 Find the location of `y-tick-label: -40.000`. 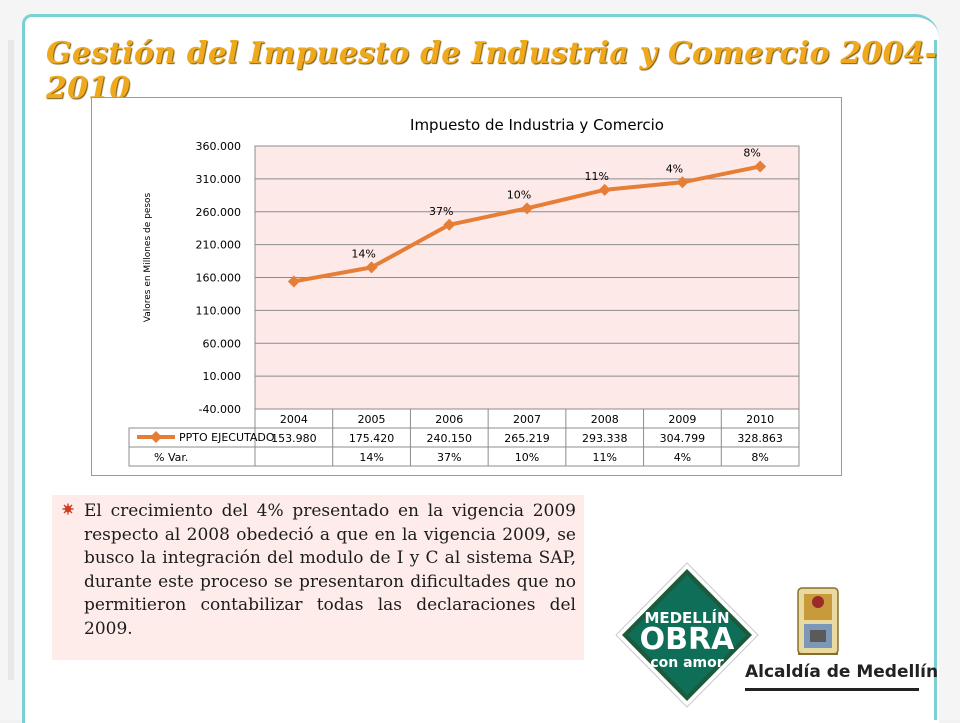

y-tick-label: -40.000 is located at coordinates (220, 409).